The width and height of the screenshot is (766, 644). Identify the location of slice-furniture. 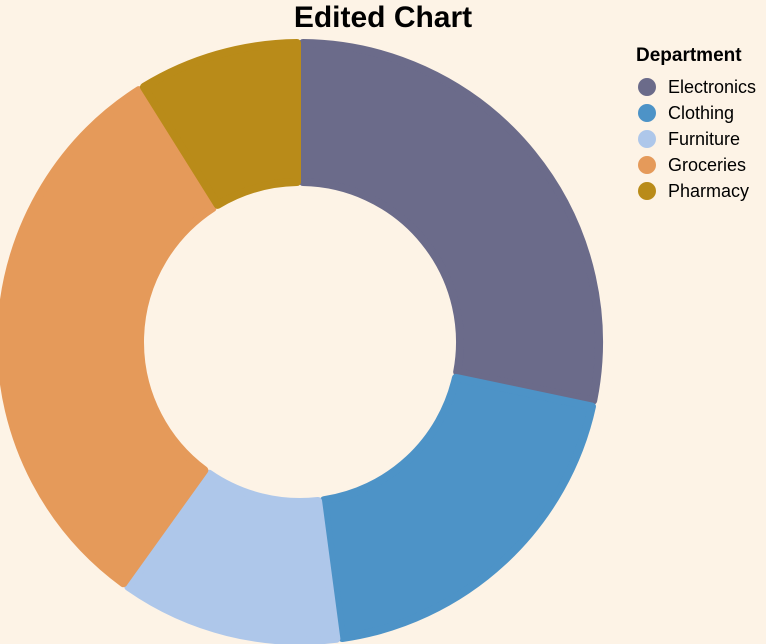
(232, 556).